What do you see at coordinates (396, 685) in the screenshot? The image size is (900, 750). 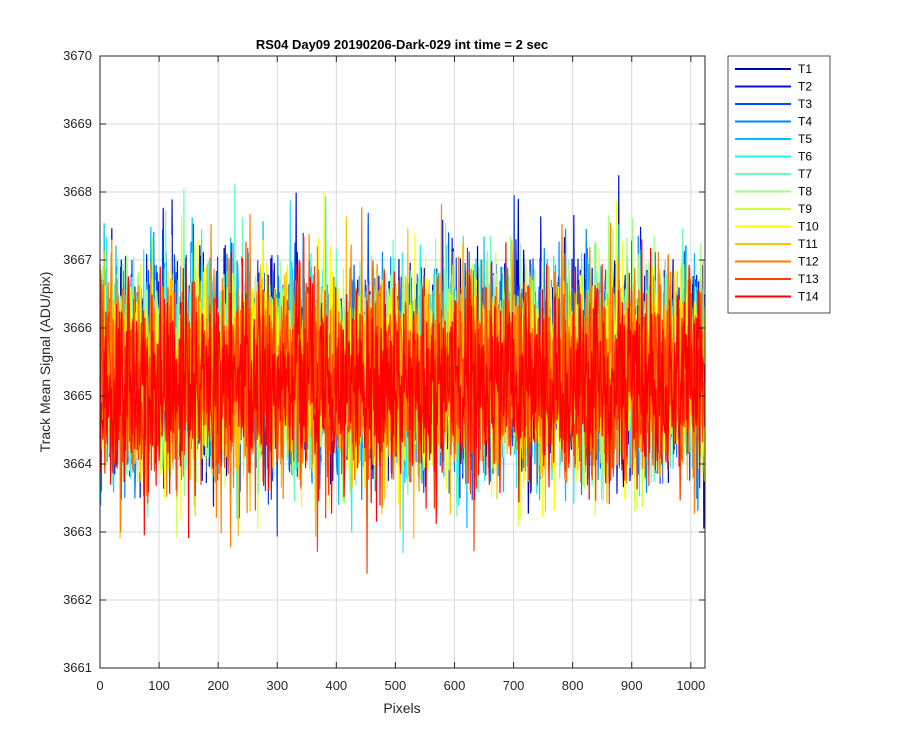 I see `x-tick-label: 500` at bounding box center [396, 685].